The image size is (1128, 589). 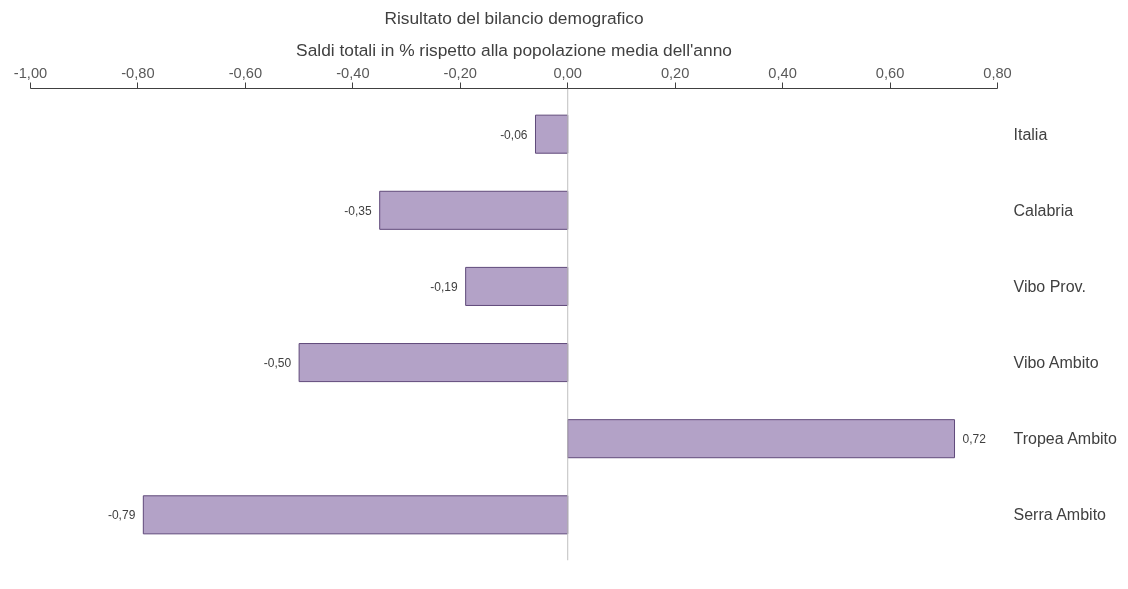 What do you see at coordinates (358, 210) in the screenshot?
I see `data-label: -0,35` at bounding box center [358, 210].